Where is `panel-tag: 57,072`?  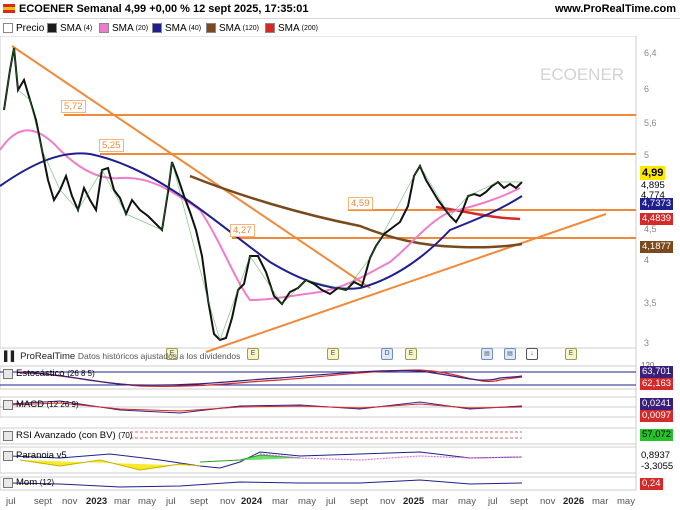 panel-tag: 57,072 is located at coordinates (657, 435).